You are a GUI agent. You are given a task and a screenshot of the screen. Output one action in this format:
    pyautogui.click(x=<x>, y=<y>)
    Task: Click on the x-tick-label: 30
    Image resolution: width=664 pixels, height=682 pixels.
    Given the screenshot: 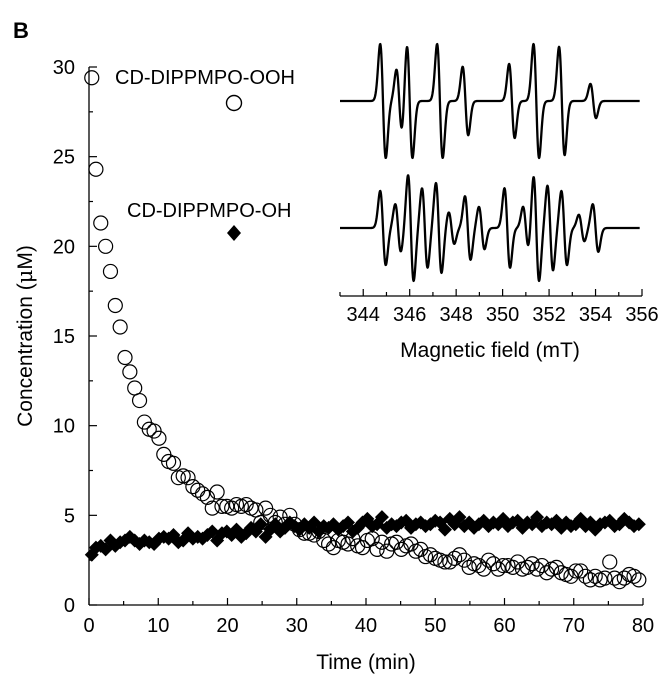 What is the action you would take?
    pyautogui.click(x=297, y=626)
    